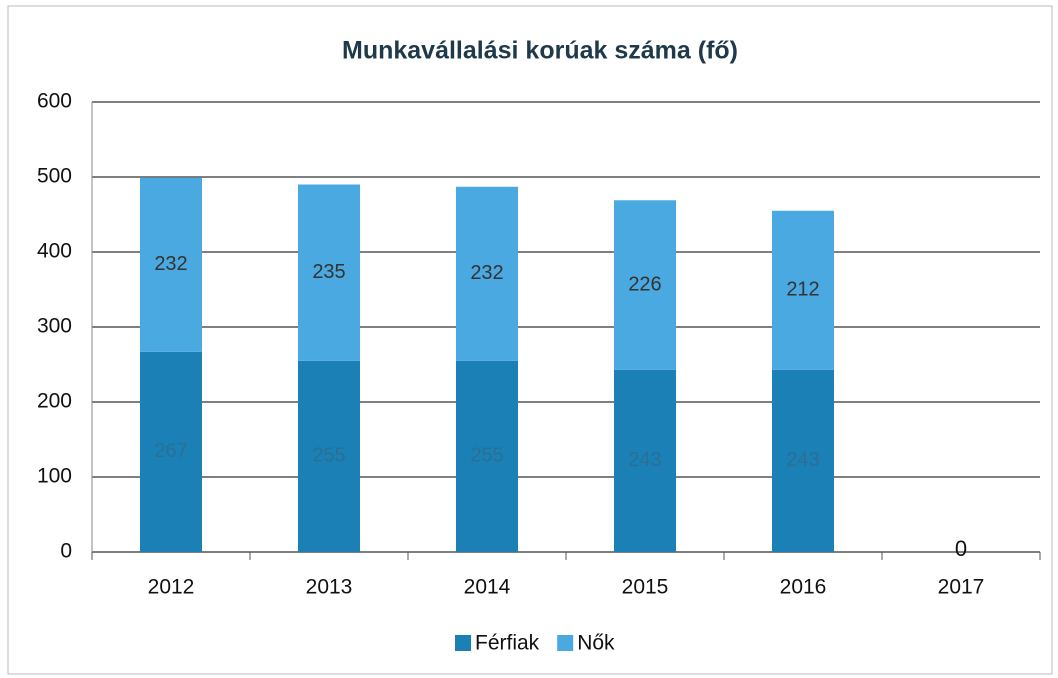 The image size is (1058, 678). Describe the element at coordinates (961, 548) in the screenshot. I see `data-label: 0` at that location.